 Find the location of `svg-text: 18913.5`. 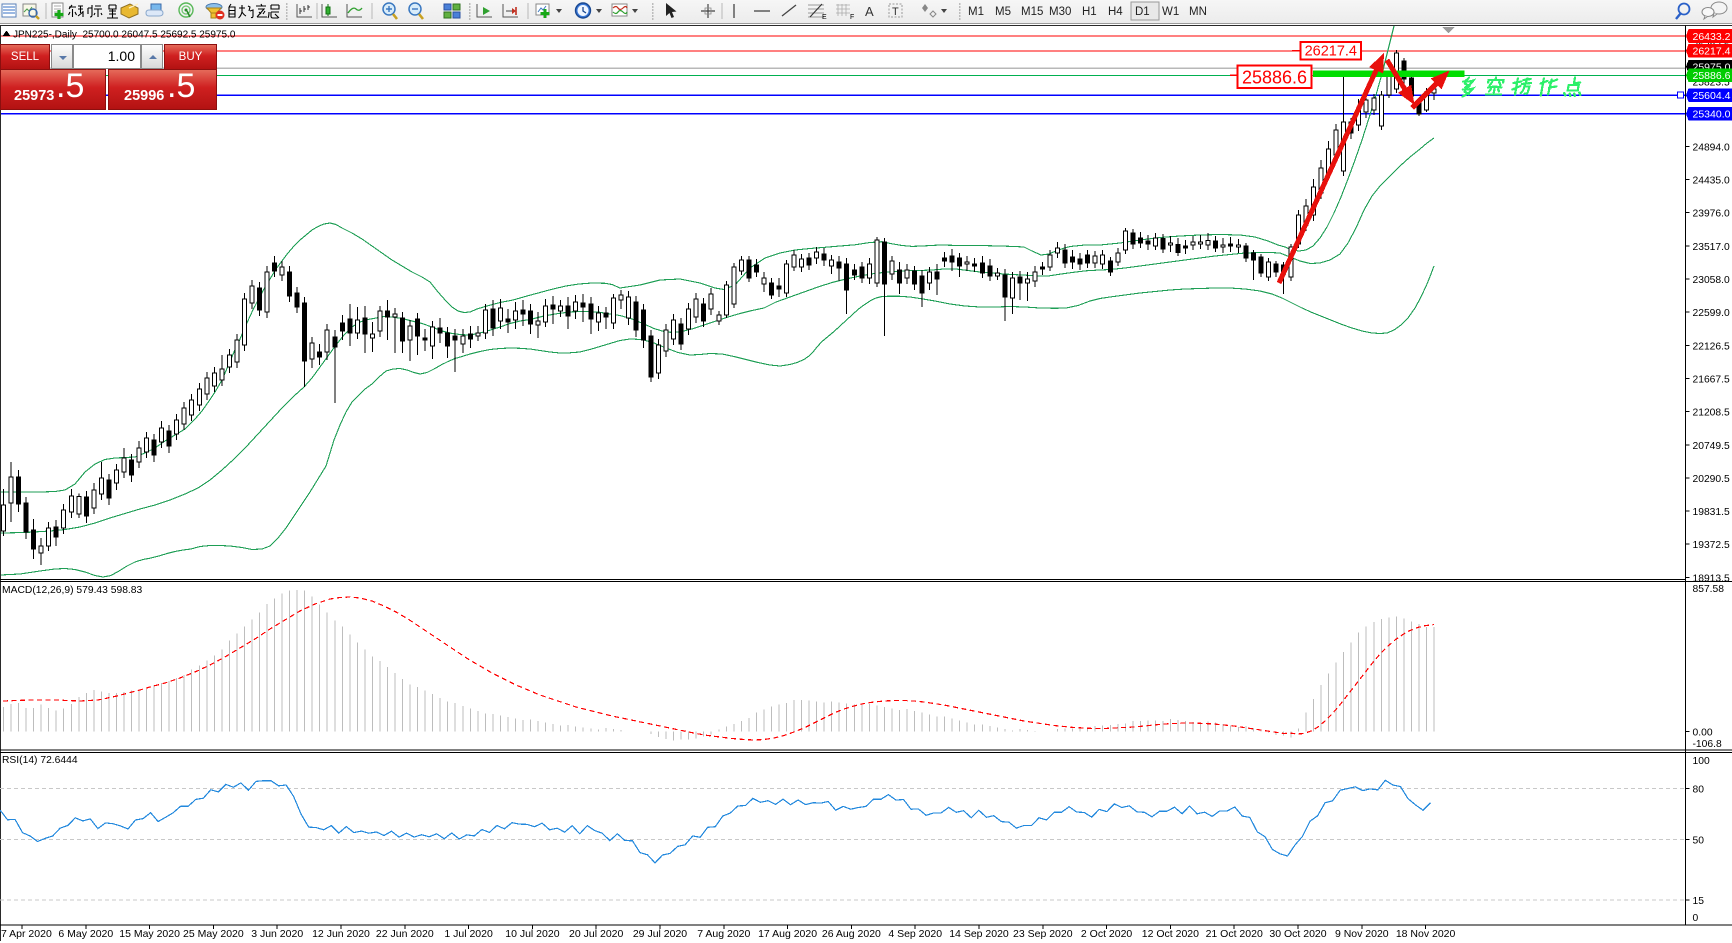

svg-text: 18913.5 is located at coordinates (1711, 578).